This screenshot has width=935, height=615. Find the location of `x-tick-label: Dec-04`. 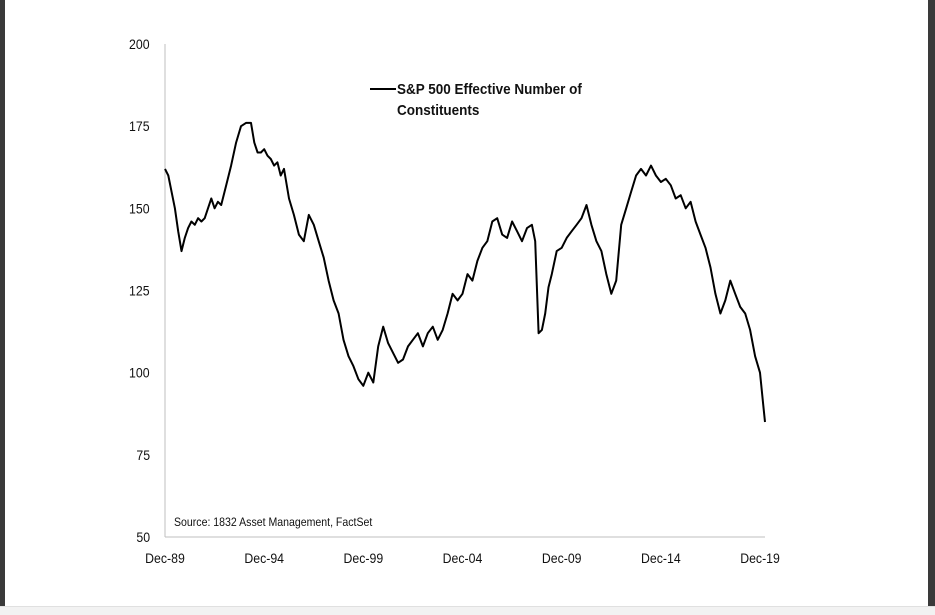

x-tick-label: Dec-04 is located at coordinates (463, 558).